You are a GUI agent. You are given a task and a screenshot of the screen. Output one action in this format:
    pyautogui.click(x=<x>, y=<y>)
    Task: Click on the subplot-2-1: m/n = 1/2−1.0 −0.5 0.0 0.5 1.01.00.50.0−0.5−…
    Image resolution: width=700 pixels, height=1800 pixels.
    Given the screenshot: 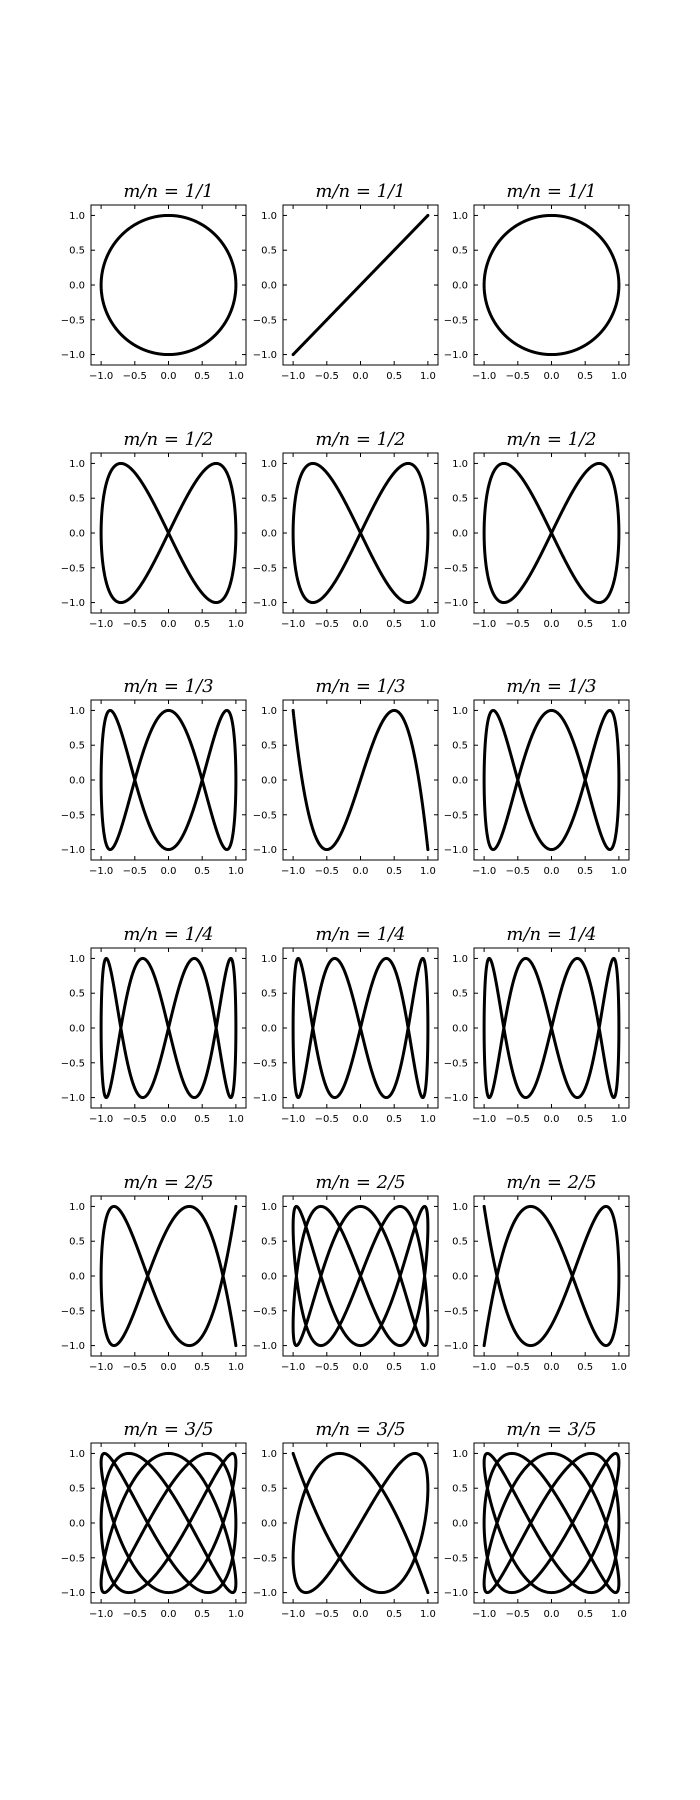 What is the action you would take?
    pyautogui.click(x=154, y=529)
    